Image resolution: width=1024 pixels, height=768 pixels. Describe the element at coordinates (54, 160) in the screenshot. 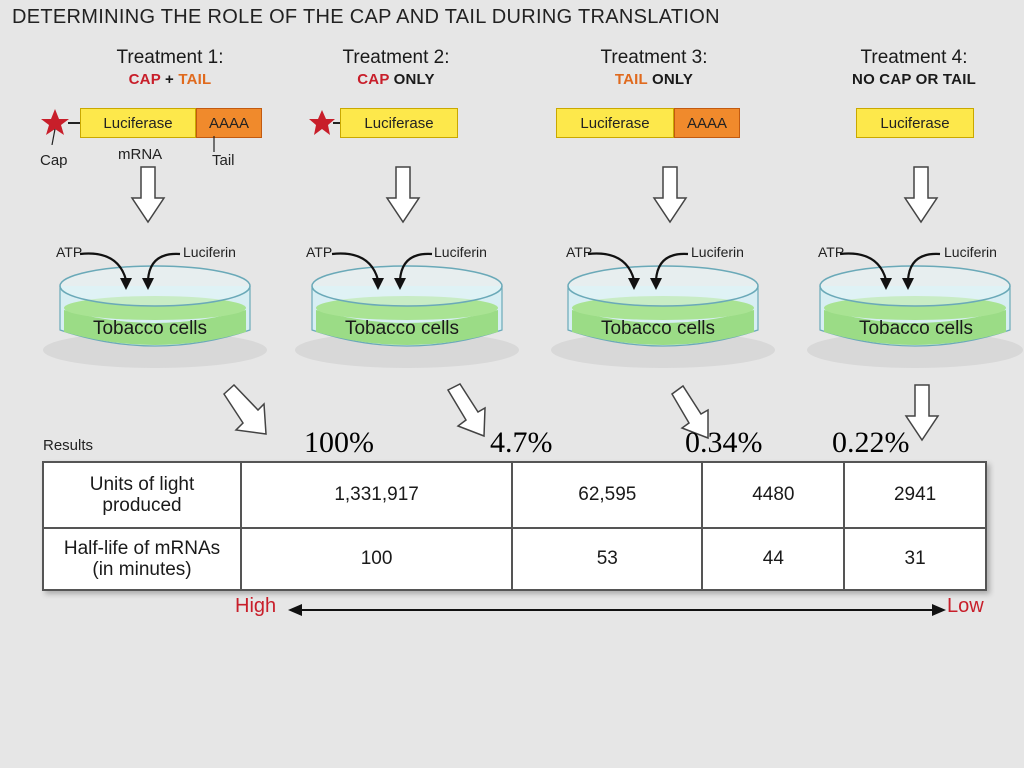

I see `cap-label: Cap` at that location.